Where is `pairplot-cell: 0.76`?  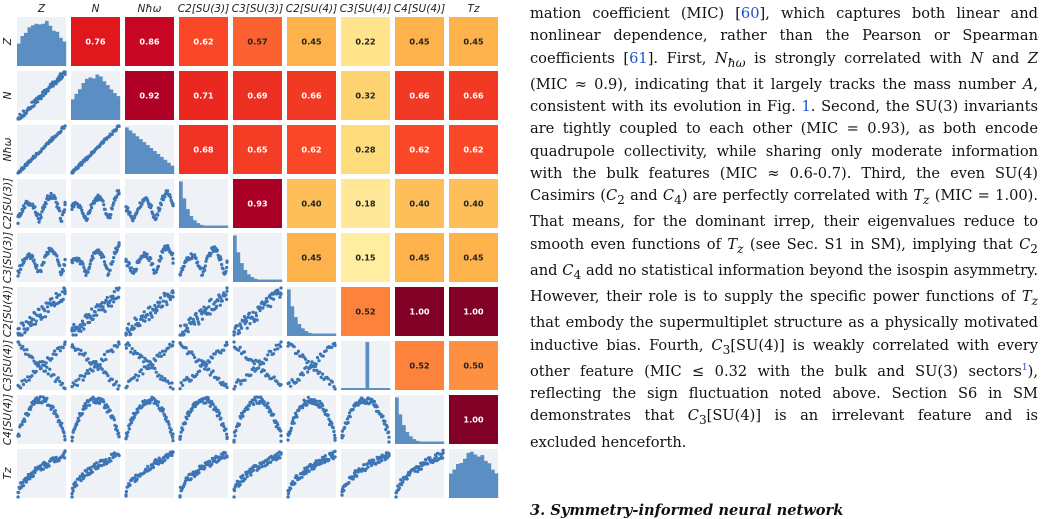 pairplot-cell: 0.76 is located at coordinates (95, 41).